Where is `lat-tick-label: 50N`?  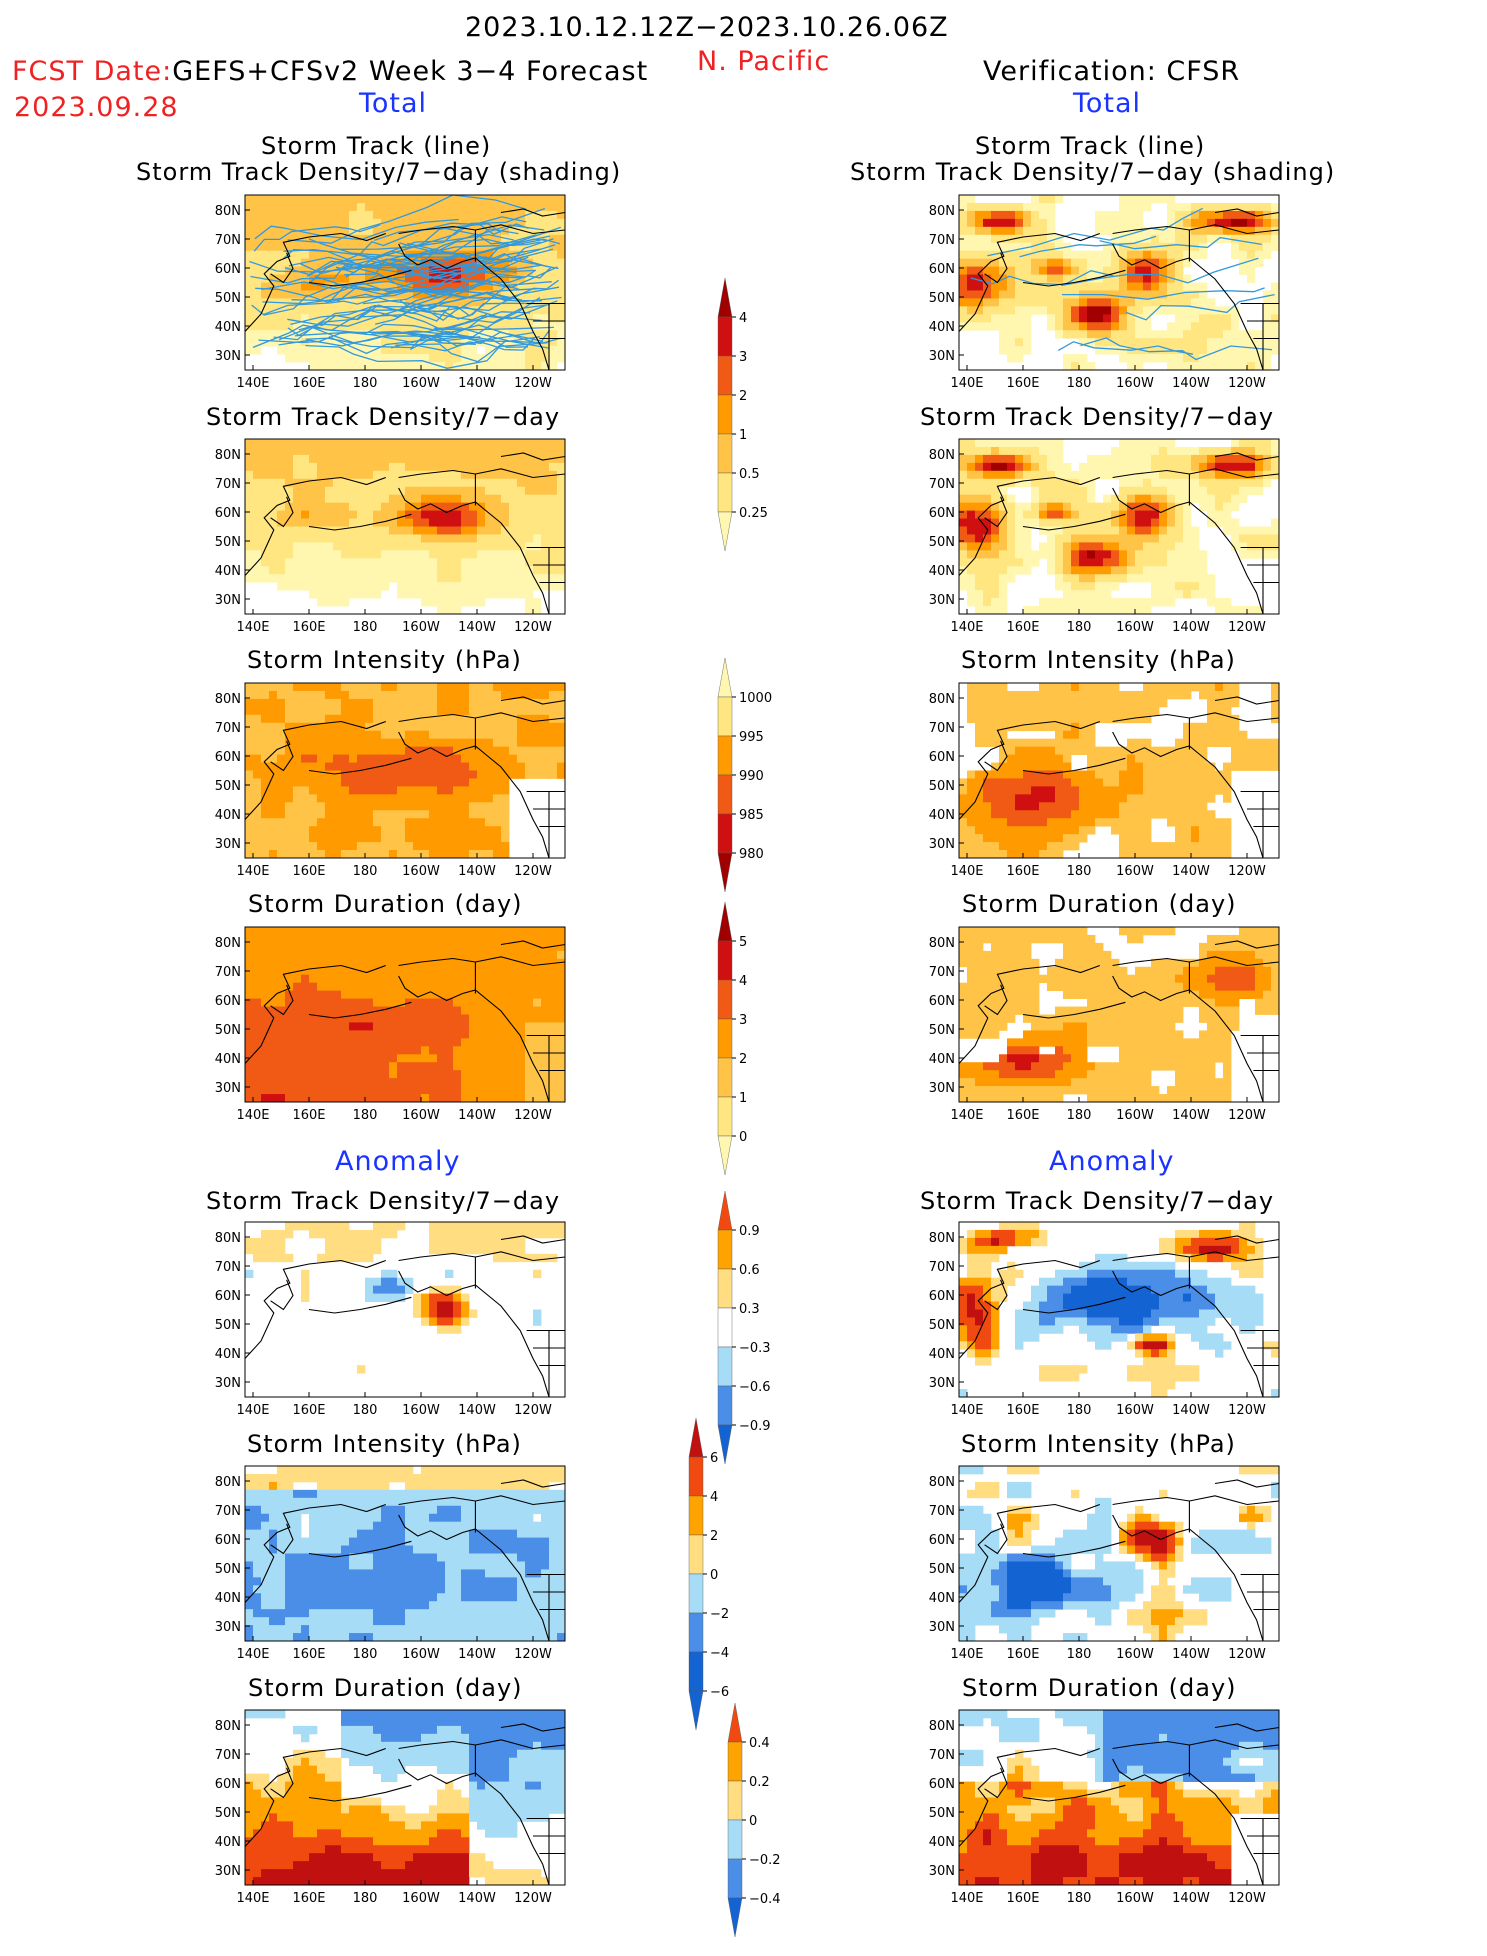
lat-tick-label: 50N is located at coordinates (942, 298).